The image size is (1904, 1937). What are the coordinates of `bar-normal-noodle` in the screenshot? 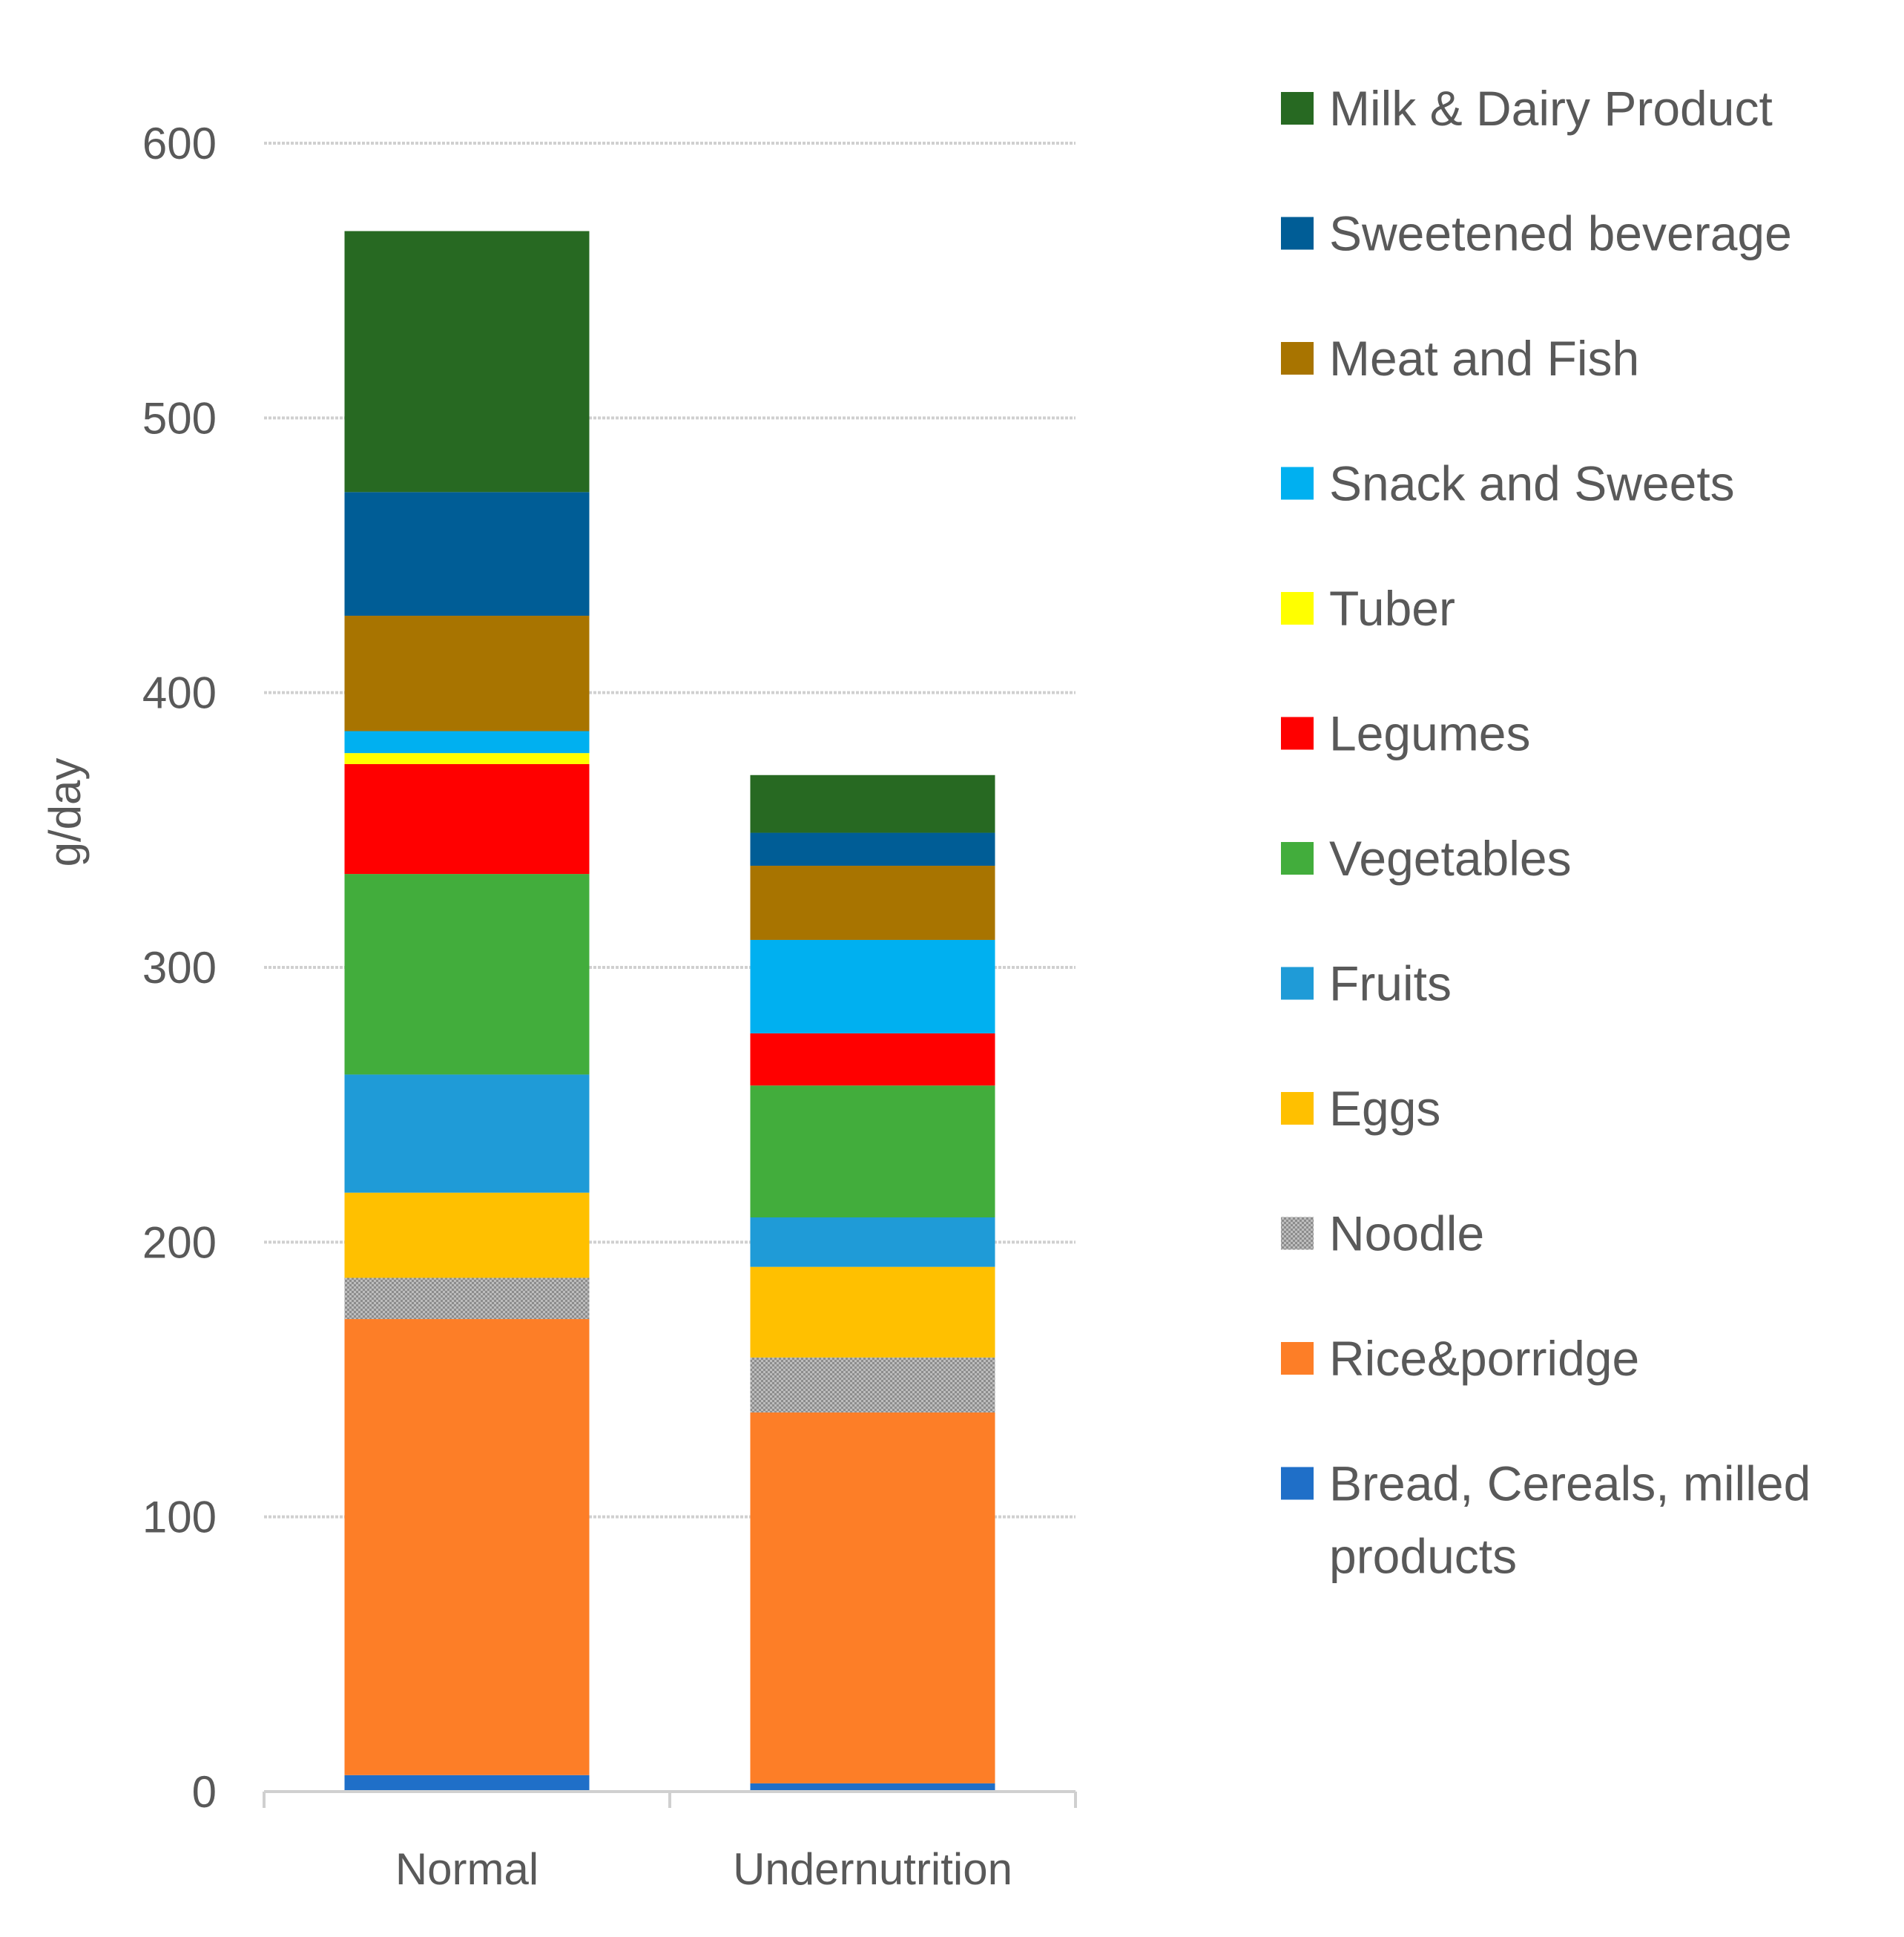 It's located at (467, 1298).